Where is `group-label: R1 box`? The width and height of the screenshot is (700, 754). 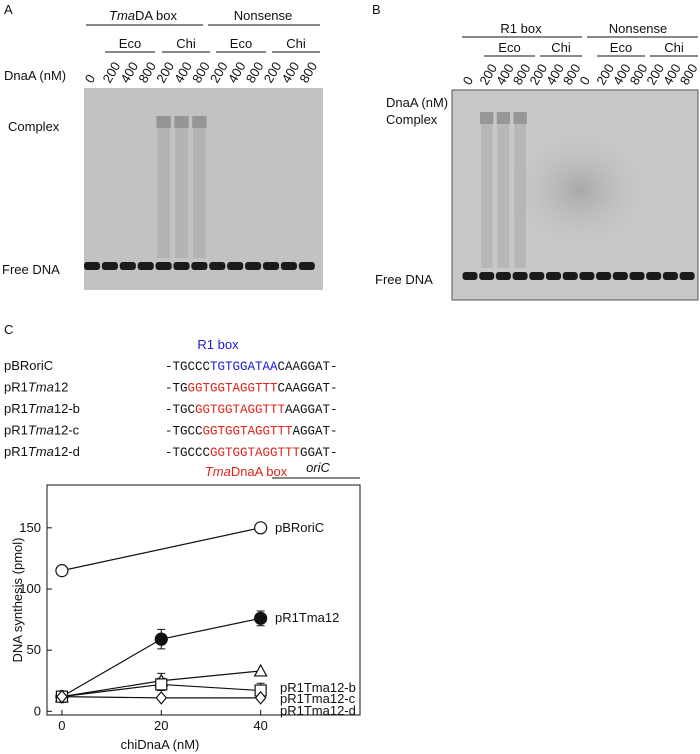
group-label: R1 box is located at coordinates (521, 28).